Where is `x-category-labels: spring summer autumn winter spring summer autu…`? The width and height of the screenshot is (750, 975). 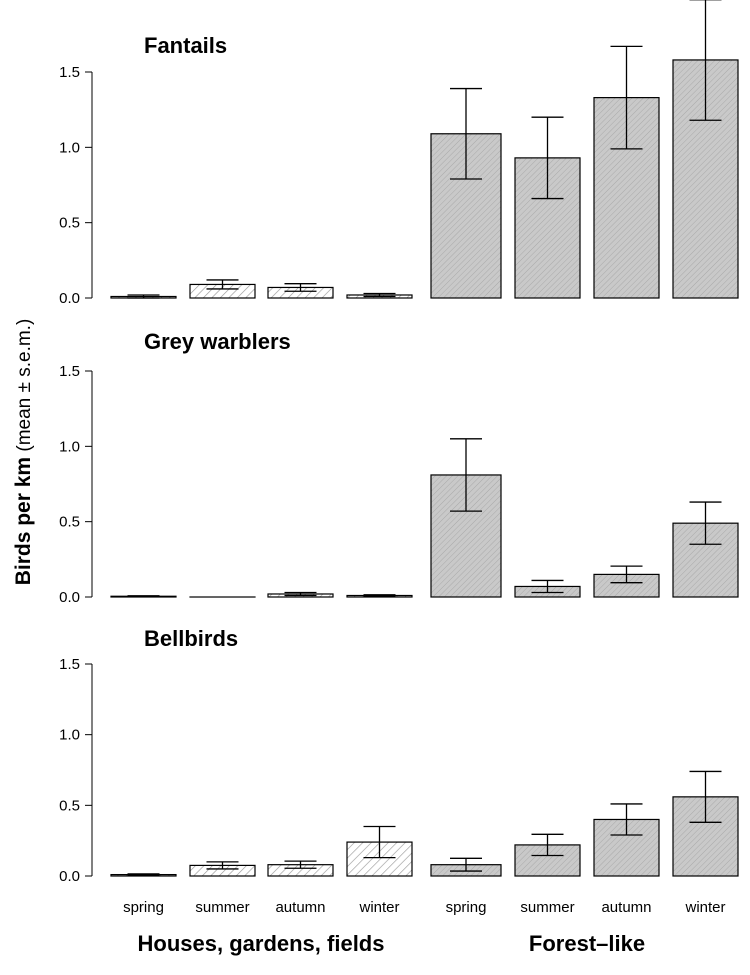
x-category-labels: spring summer autumn winter spring summer autu… is located at coordinates (424, 907).